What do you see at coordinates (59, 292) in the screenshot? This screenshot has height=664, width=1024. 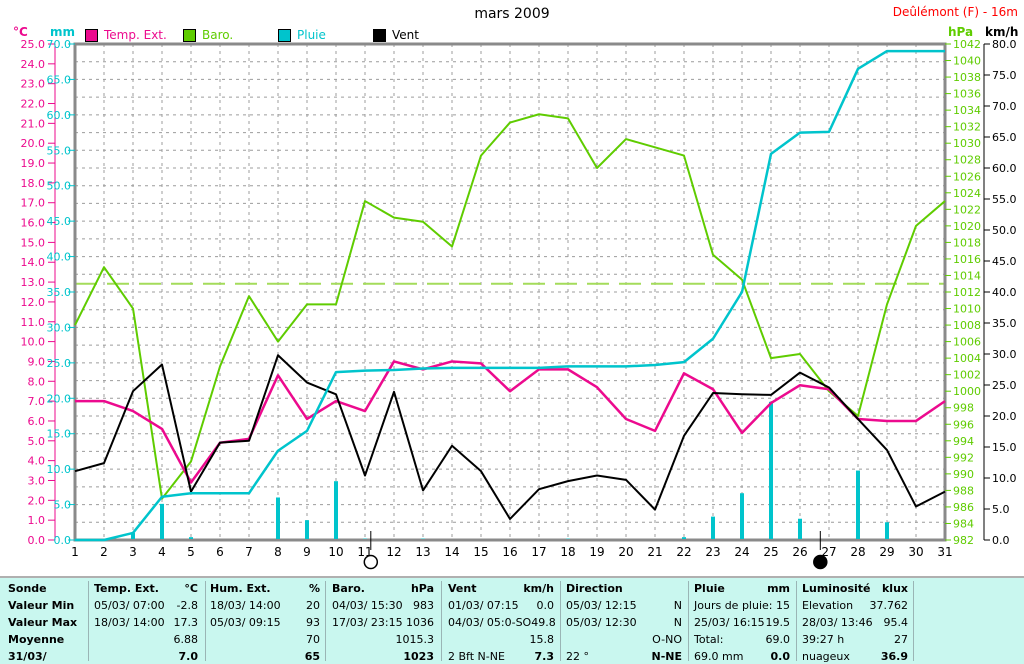 I see `axis-tick-label: 35.0` at bounding box center [59, 292].